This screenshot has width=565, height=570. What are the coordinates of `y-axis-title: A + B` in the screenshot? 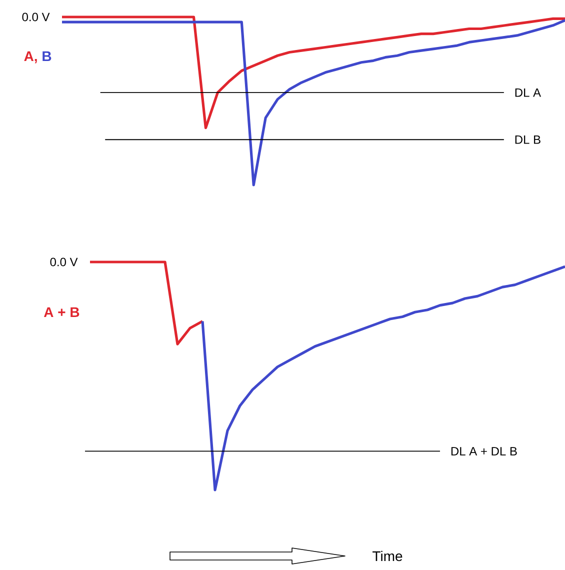 It's located at (62, 312).